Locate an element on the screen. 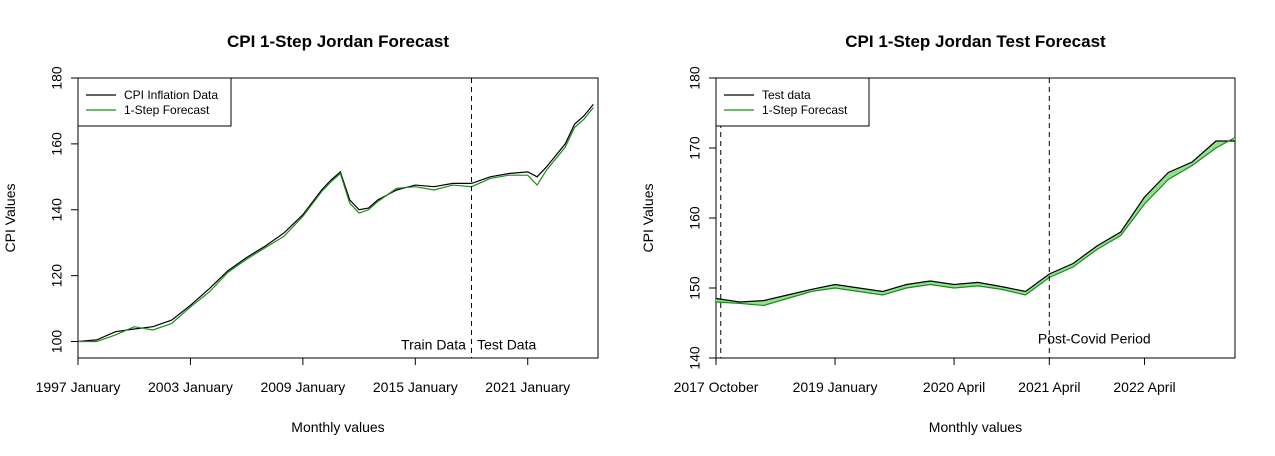 Image resolution: width=1275 pixels, height=456 pixels. y-tick-label: 120 is located at coordinates (57, 276).